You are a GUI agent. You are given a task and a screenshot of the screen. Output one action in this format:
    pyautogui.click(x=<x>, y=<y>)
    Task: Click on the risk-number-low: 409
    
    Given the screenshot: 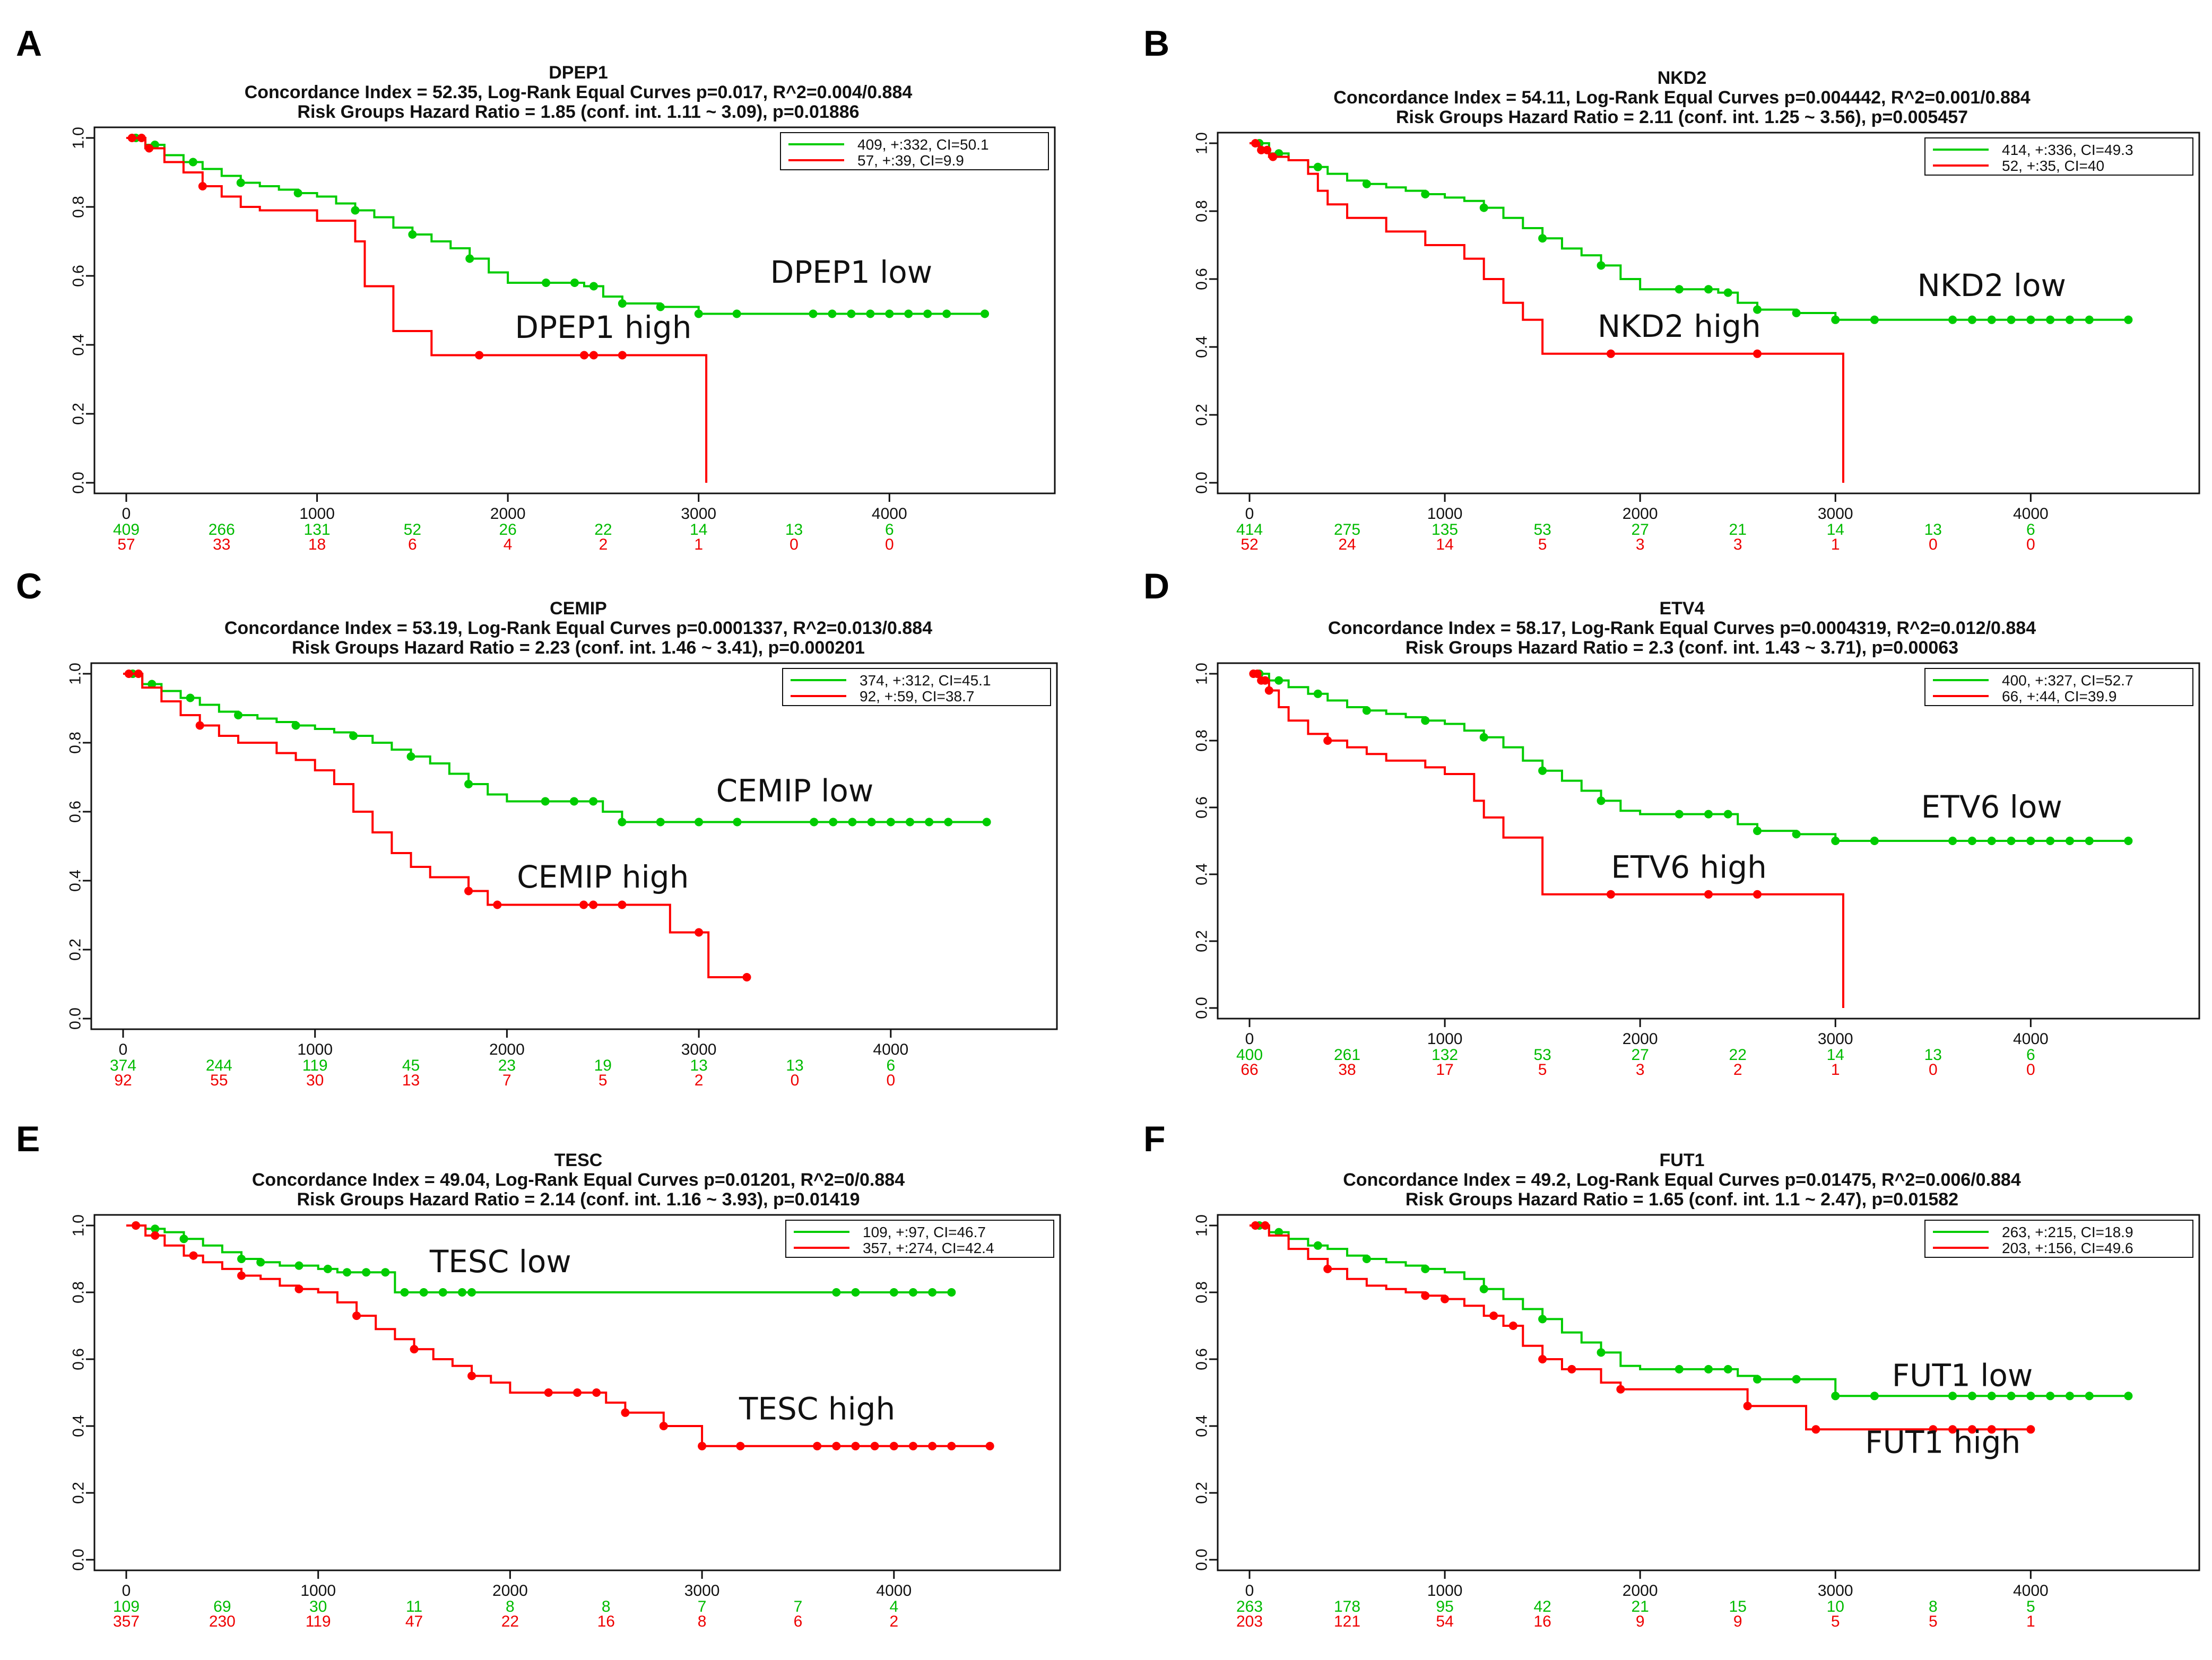 What is the action you would take?
    pyautogui.click(x=126, y=529)
    